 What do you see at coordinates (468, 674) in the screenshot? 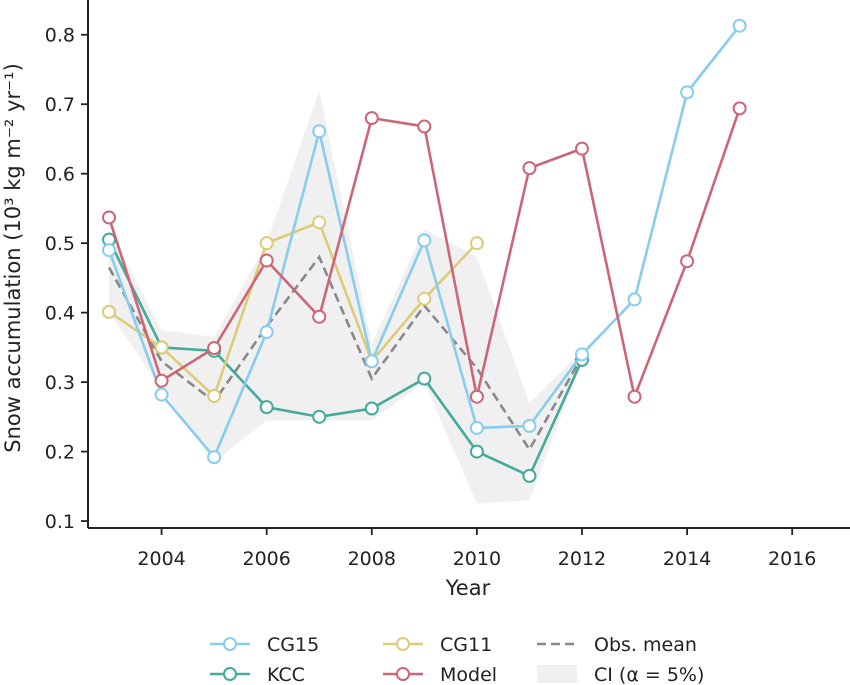
I see `legend-label-model: Model` at bounding box center [468, 674].